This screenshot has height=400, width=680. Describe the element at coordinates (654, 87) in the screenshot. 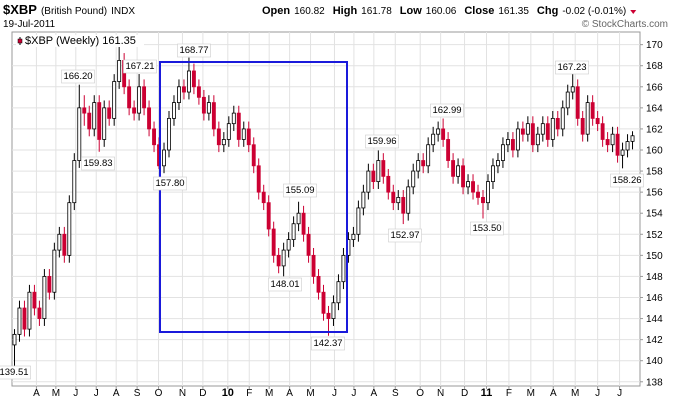

I see `y-tick-label: 166` at that location.